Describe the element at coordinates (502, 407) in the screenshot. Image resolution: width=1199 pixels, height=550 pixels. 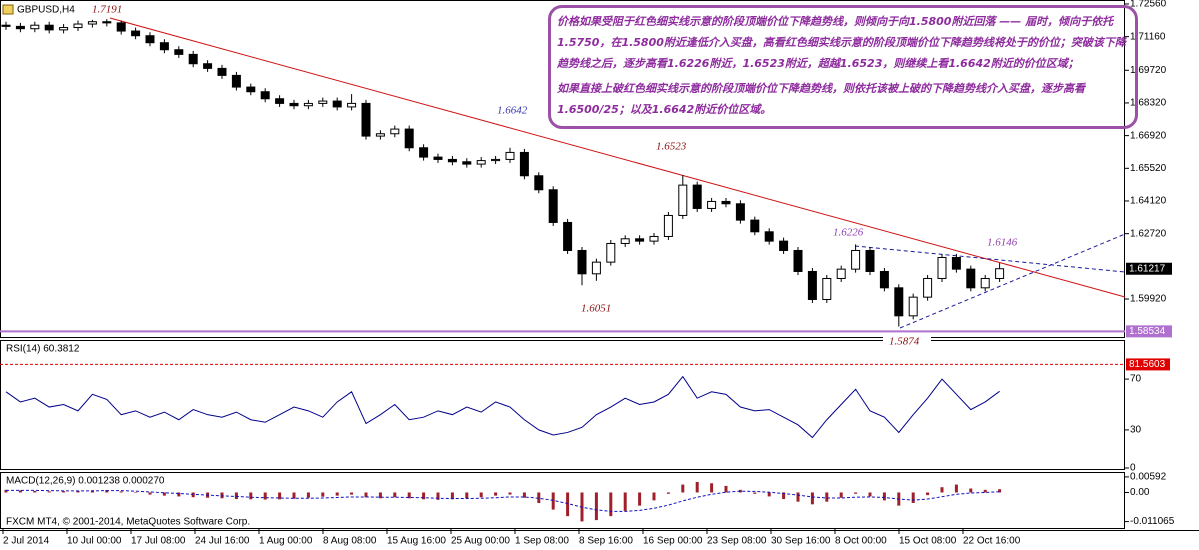
I see `rsi-line` at that location.